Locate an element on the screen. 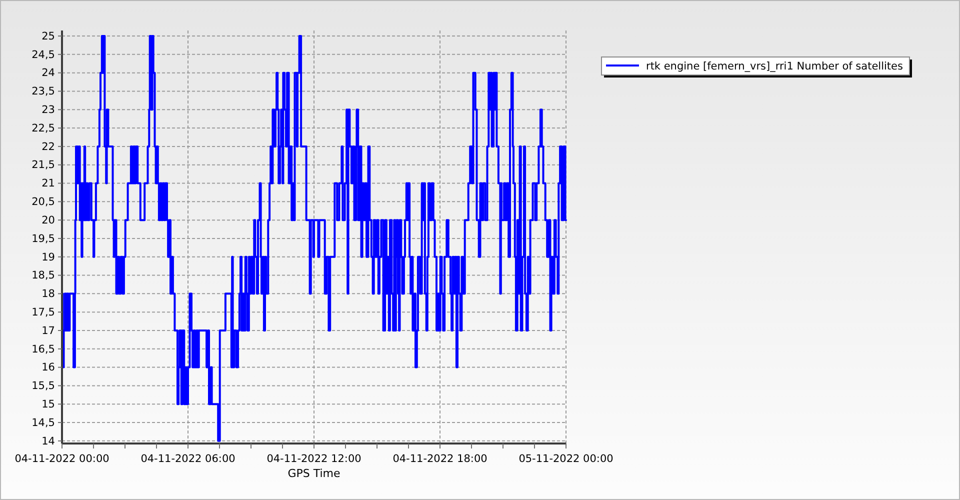 This screenshot has width=960, height=500. y-tick-label: 21 is located at coordinates (48, 184).